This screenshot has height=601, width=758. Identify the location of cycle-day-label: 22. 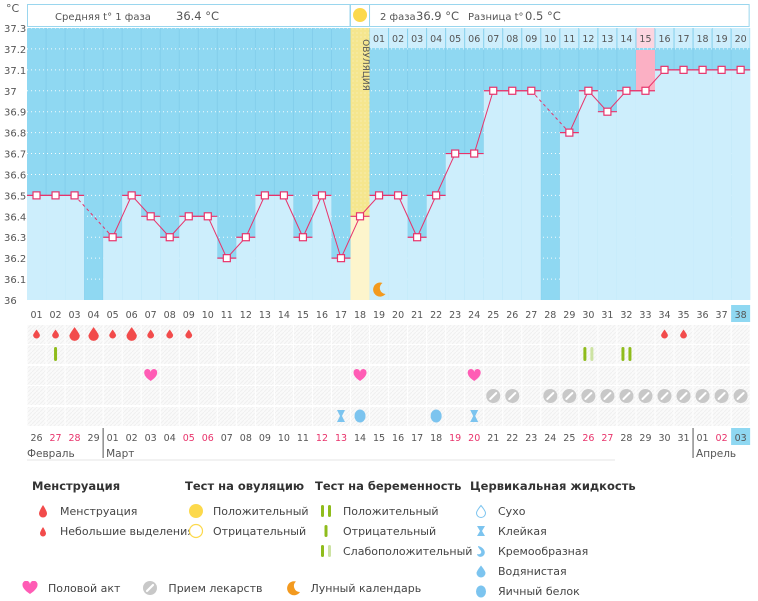
(436, 315).